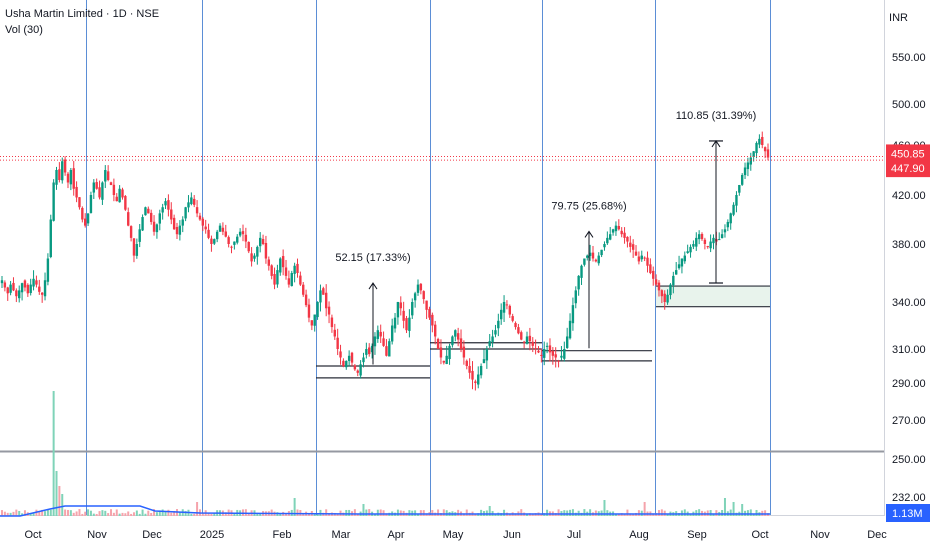  What do you see at coordinates (909, 384) in the screenshot?
I see `price-tick-label: 290.00` at bounding box center [909, 384].